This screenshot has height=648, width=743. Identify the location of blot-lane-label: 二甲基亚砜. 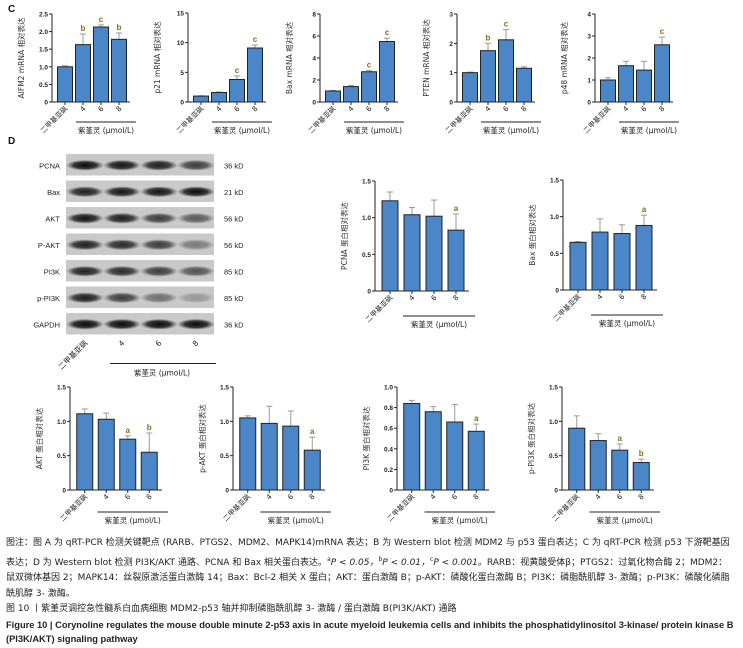
(73, 354).